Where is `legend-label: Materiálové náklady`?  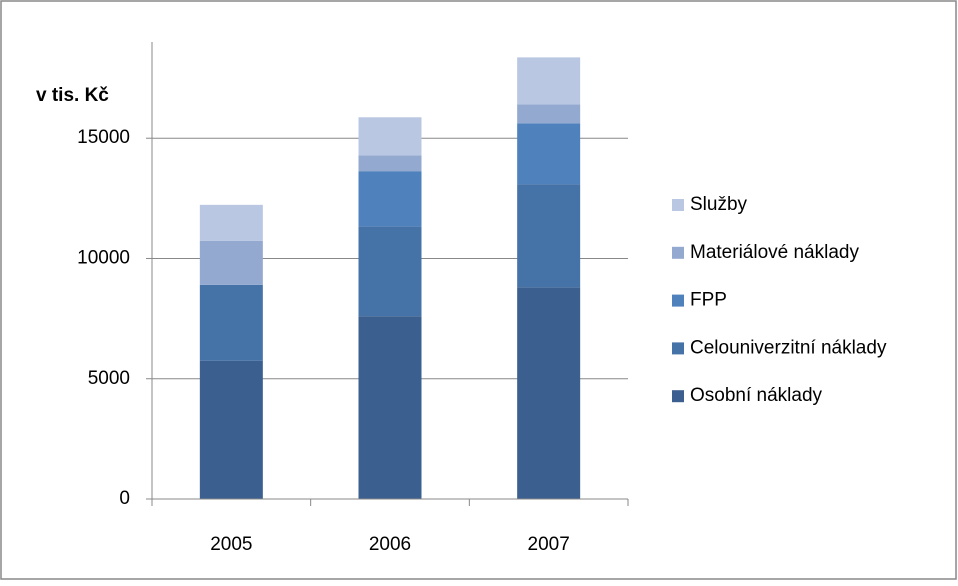 legend-label: Materiálové náklady is located at coordinates (774, 252).